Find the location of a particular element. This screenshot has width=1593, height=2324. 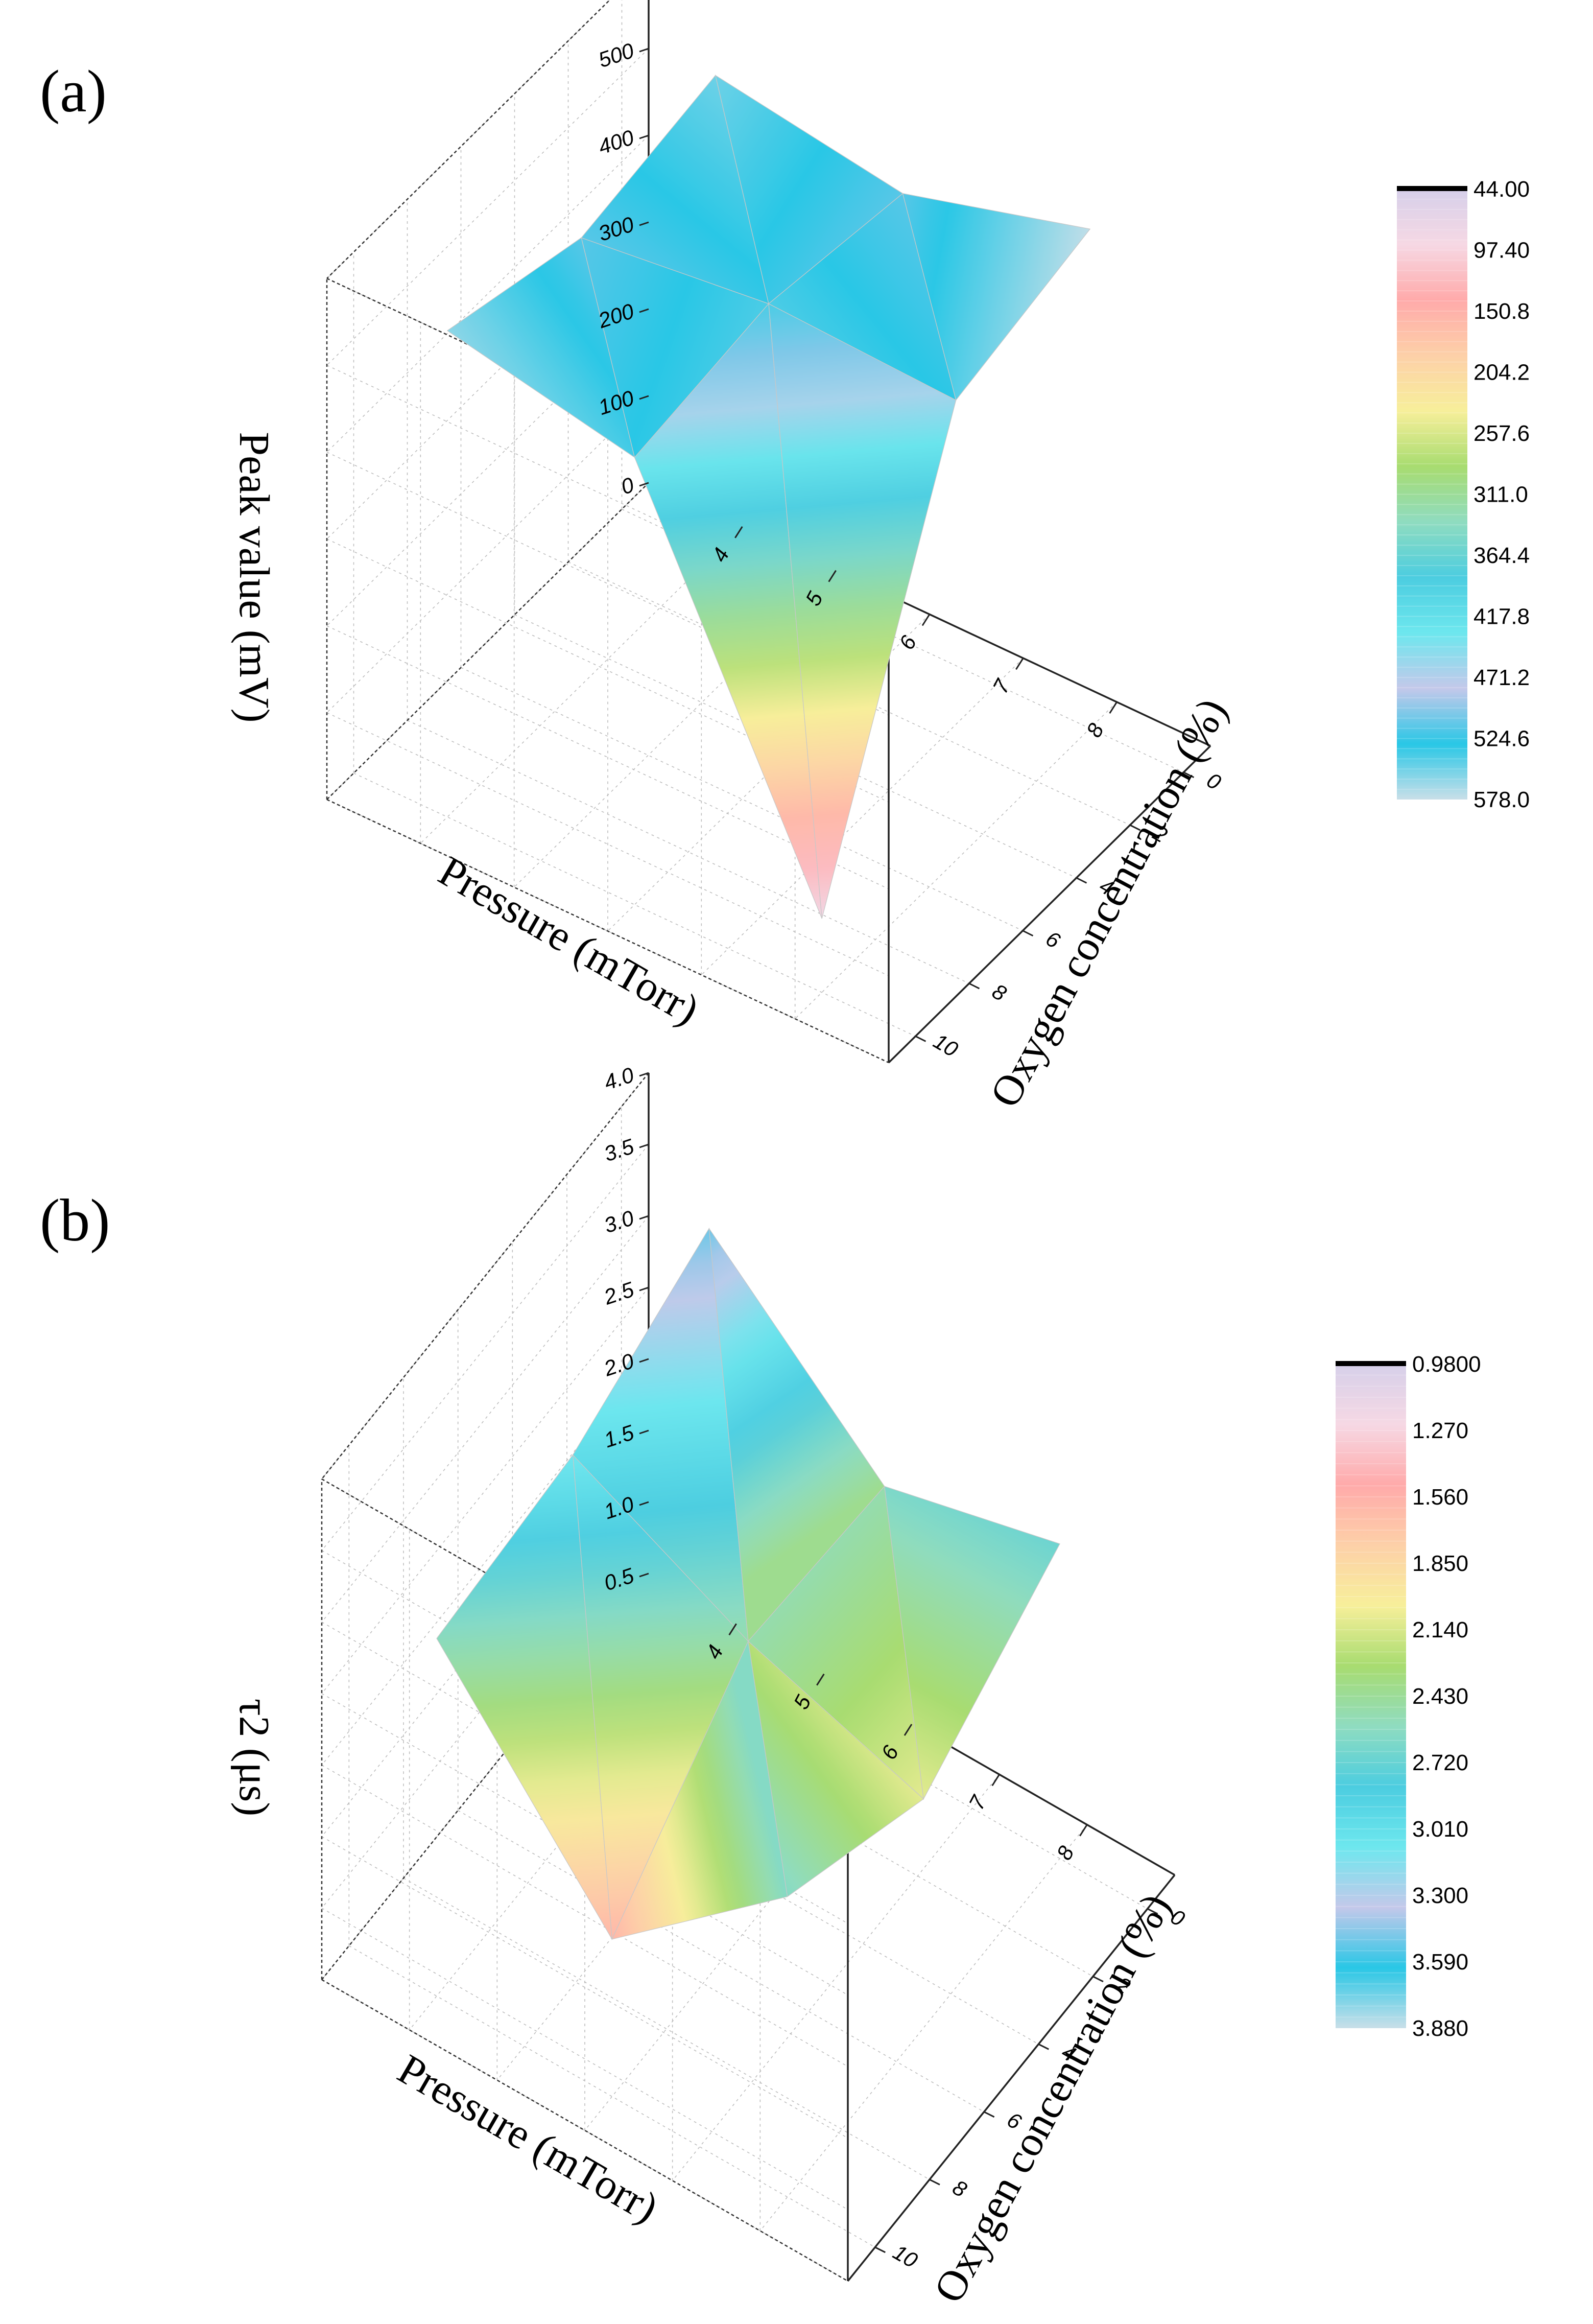

colorbar-label: 3.590 is located at coordinates (1440, 1963).